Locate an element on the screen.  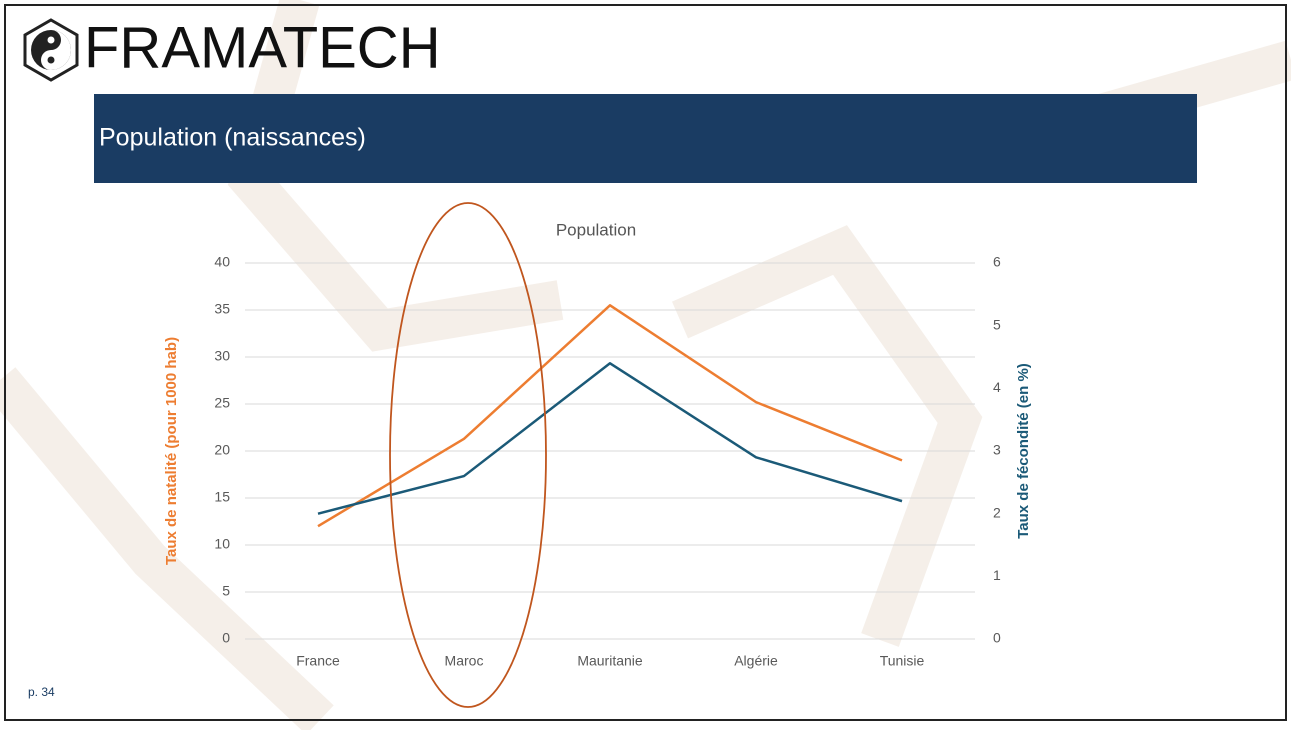
slide-title: Population (naissances) is located at coordinates (232, 138).